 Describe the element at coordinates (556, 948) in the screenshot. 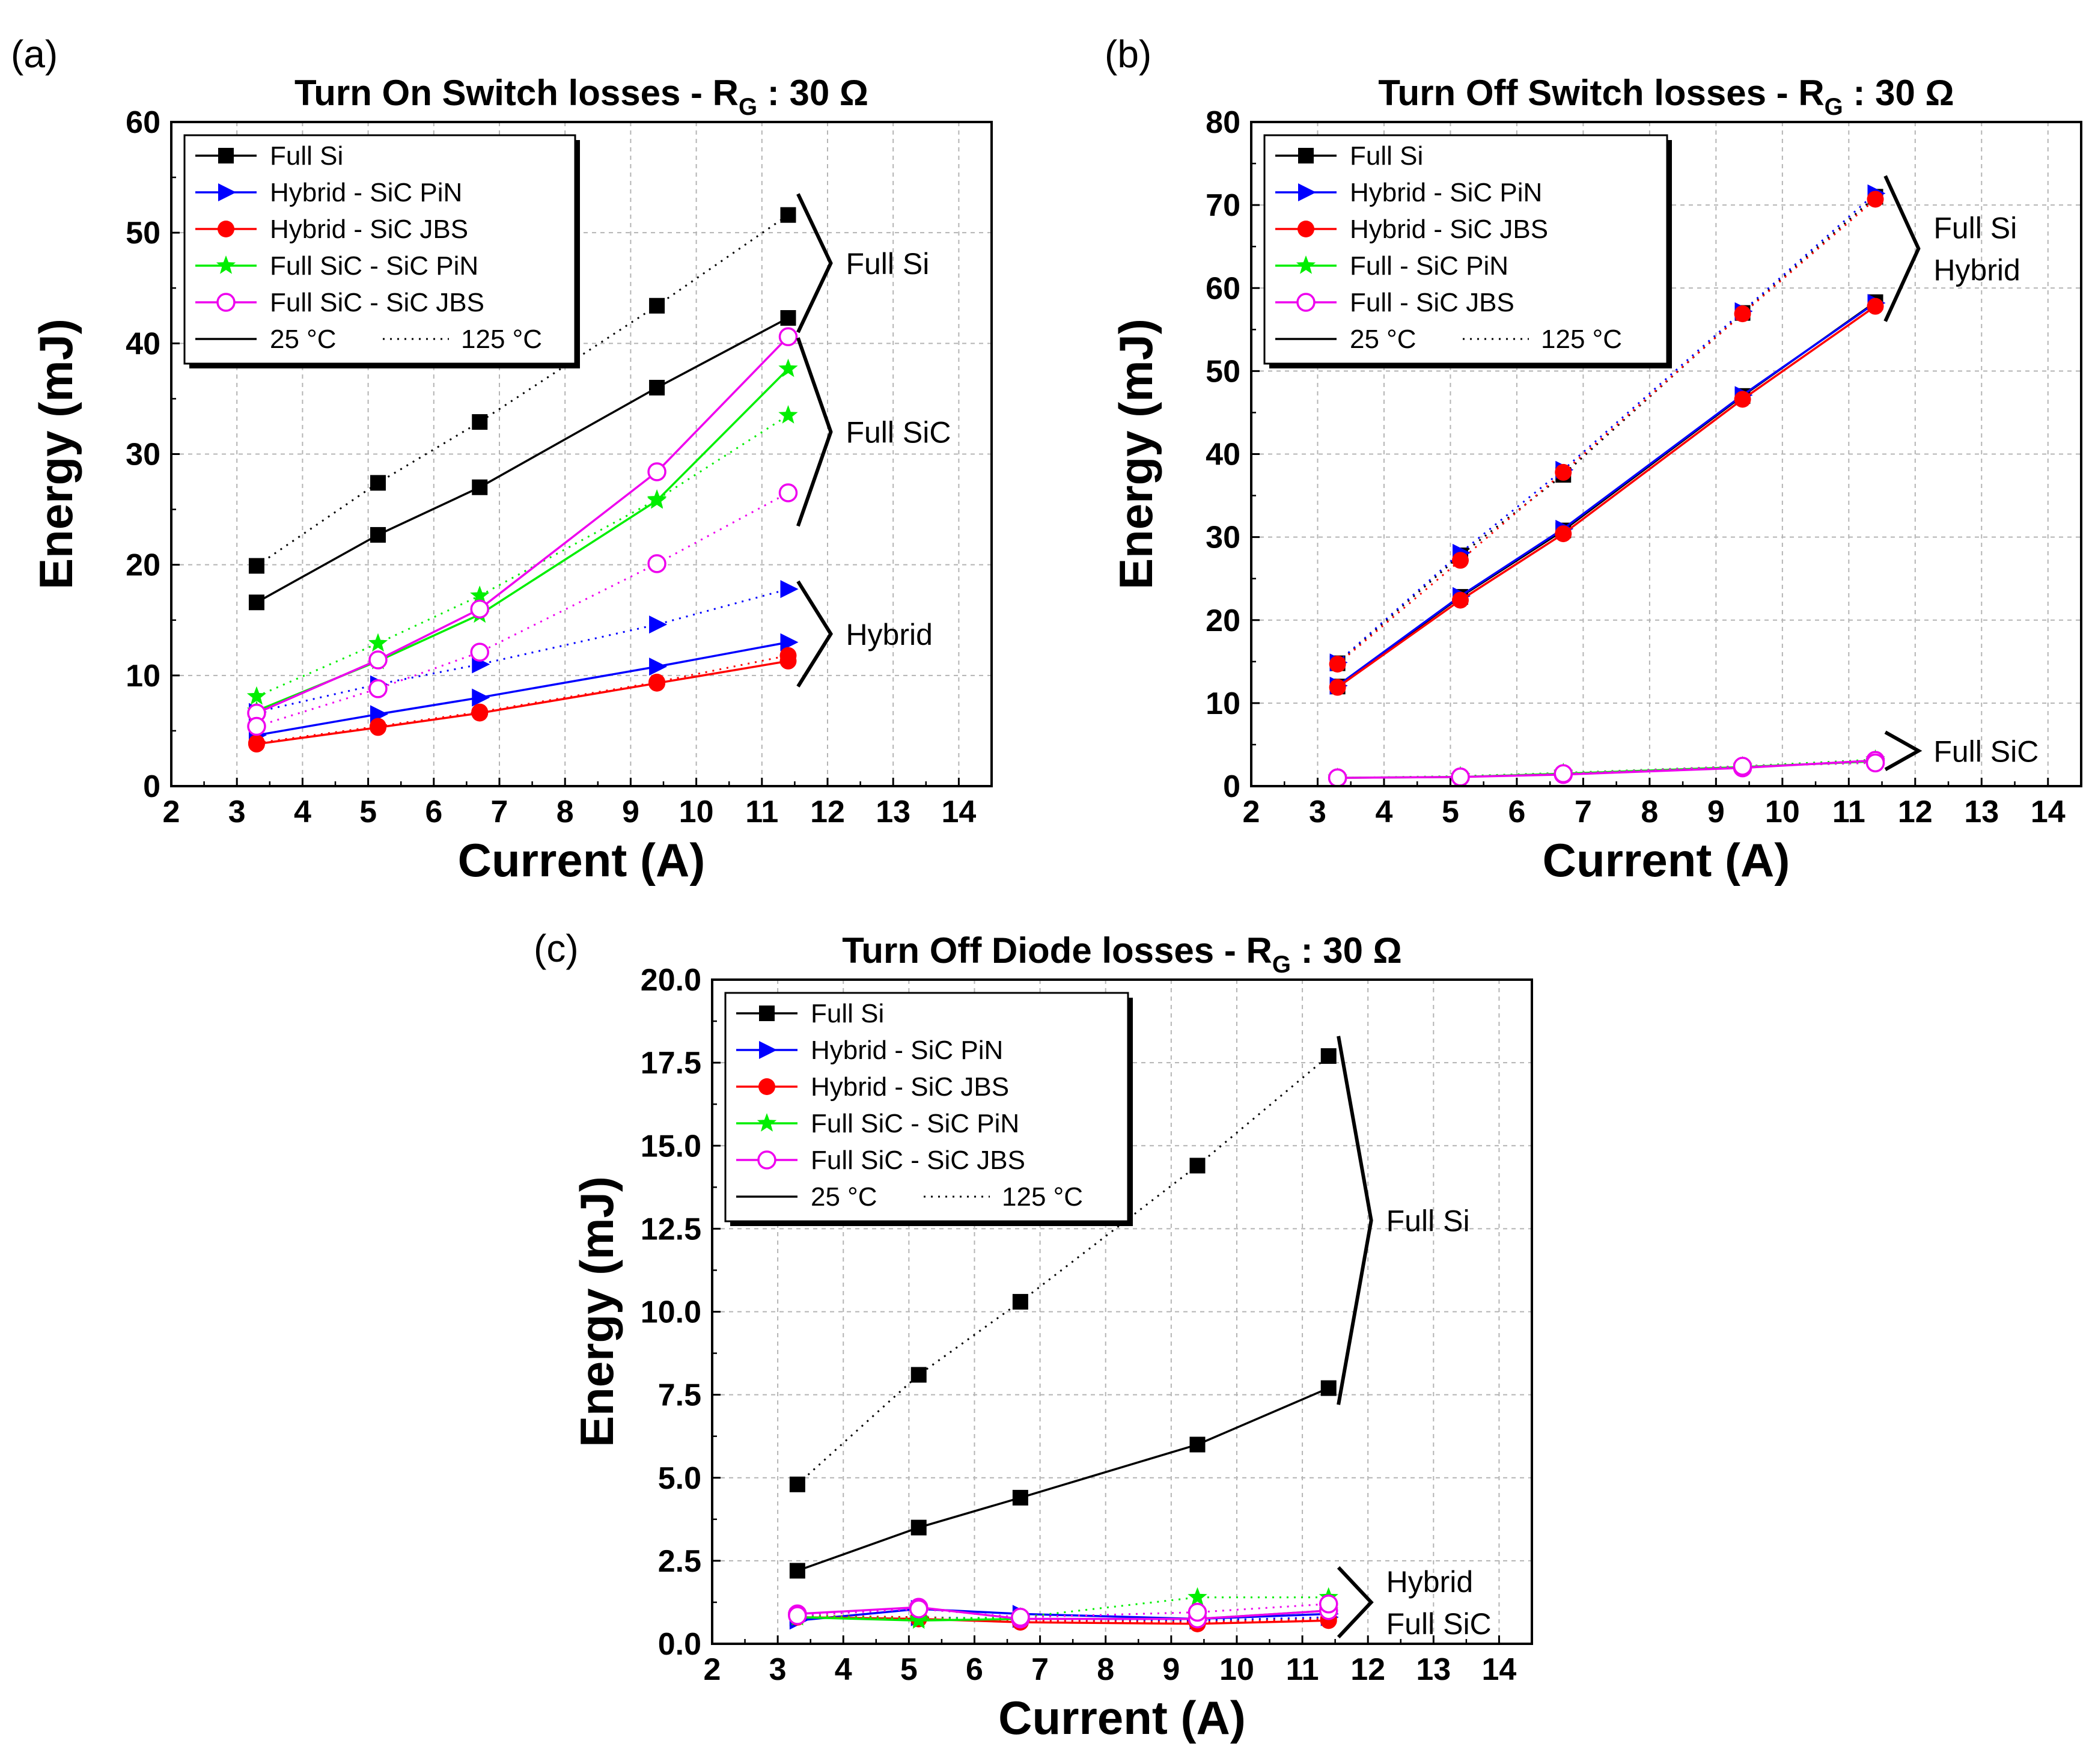

I see `panel-label: (c)` at that location.